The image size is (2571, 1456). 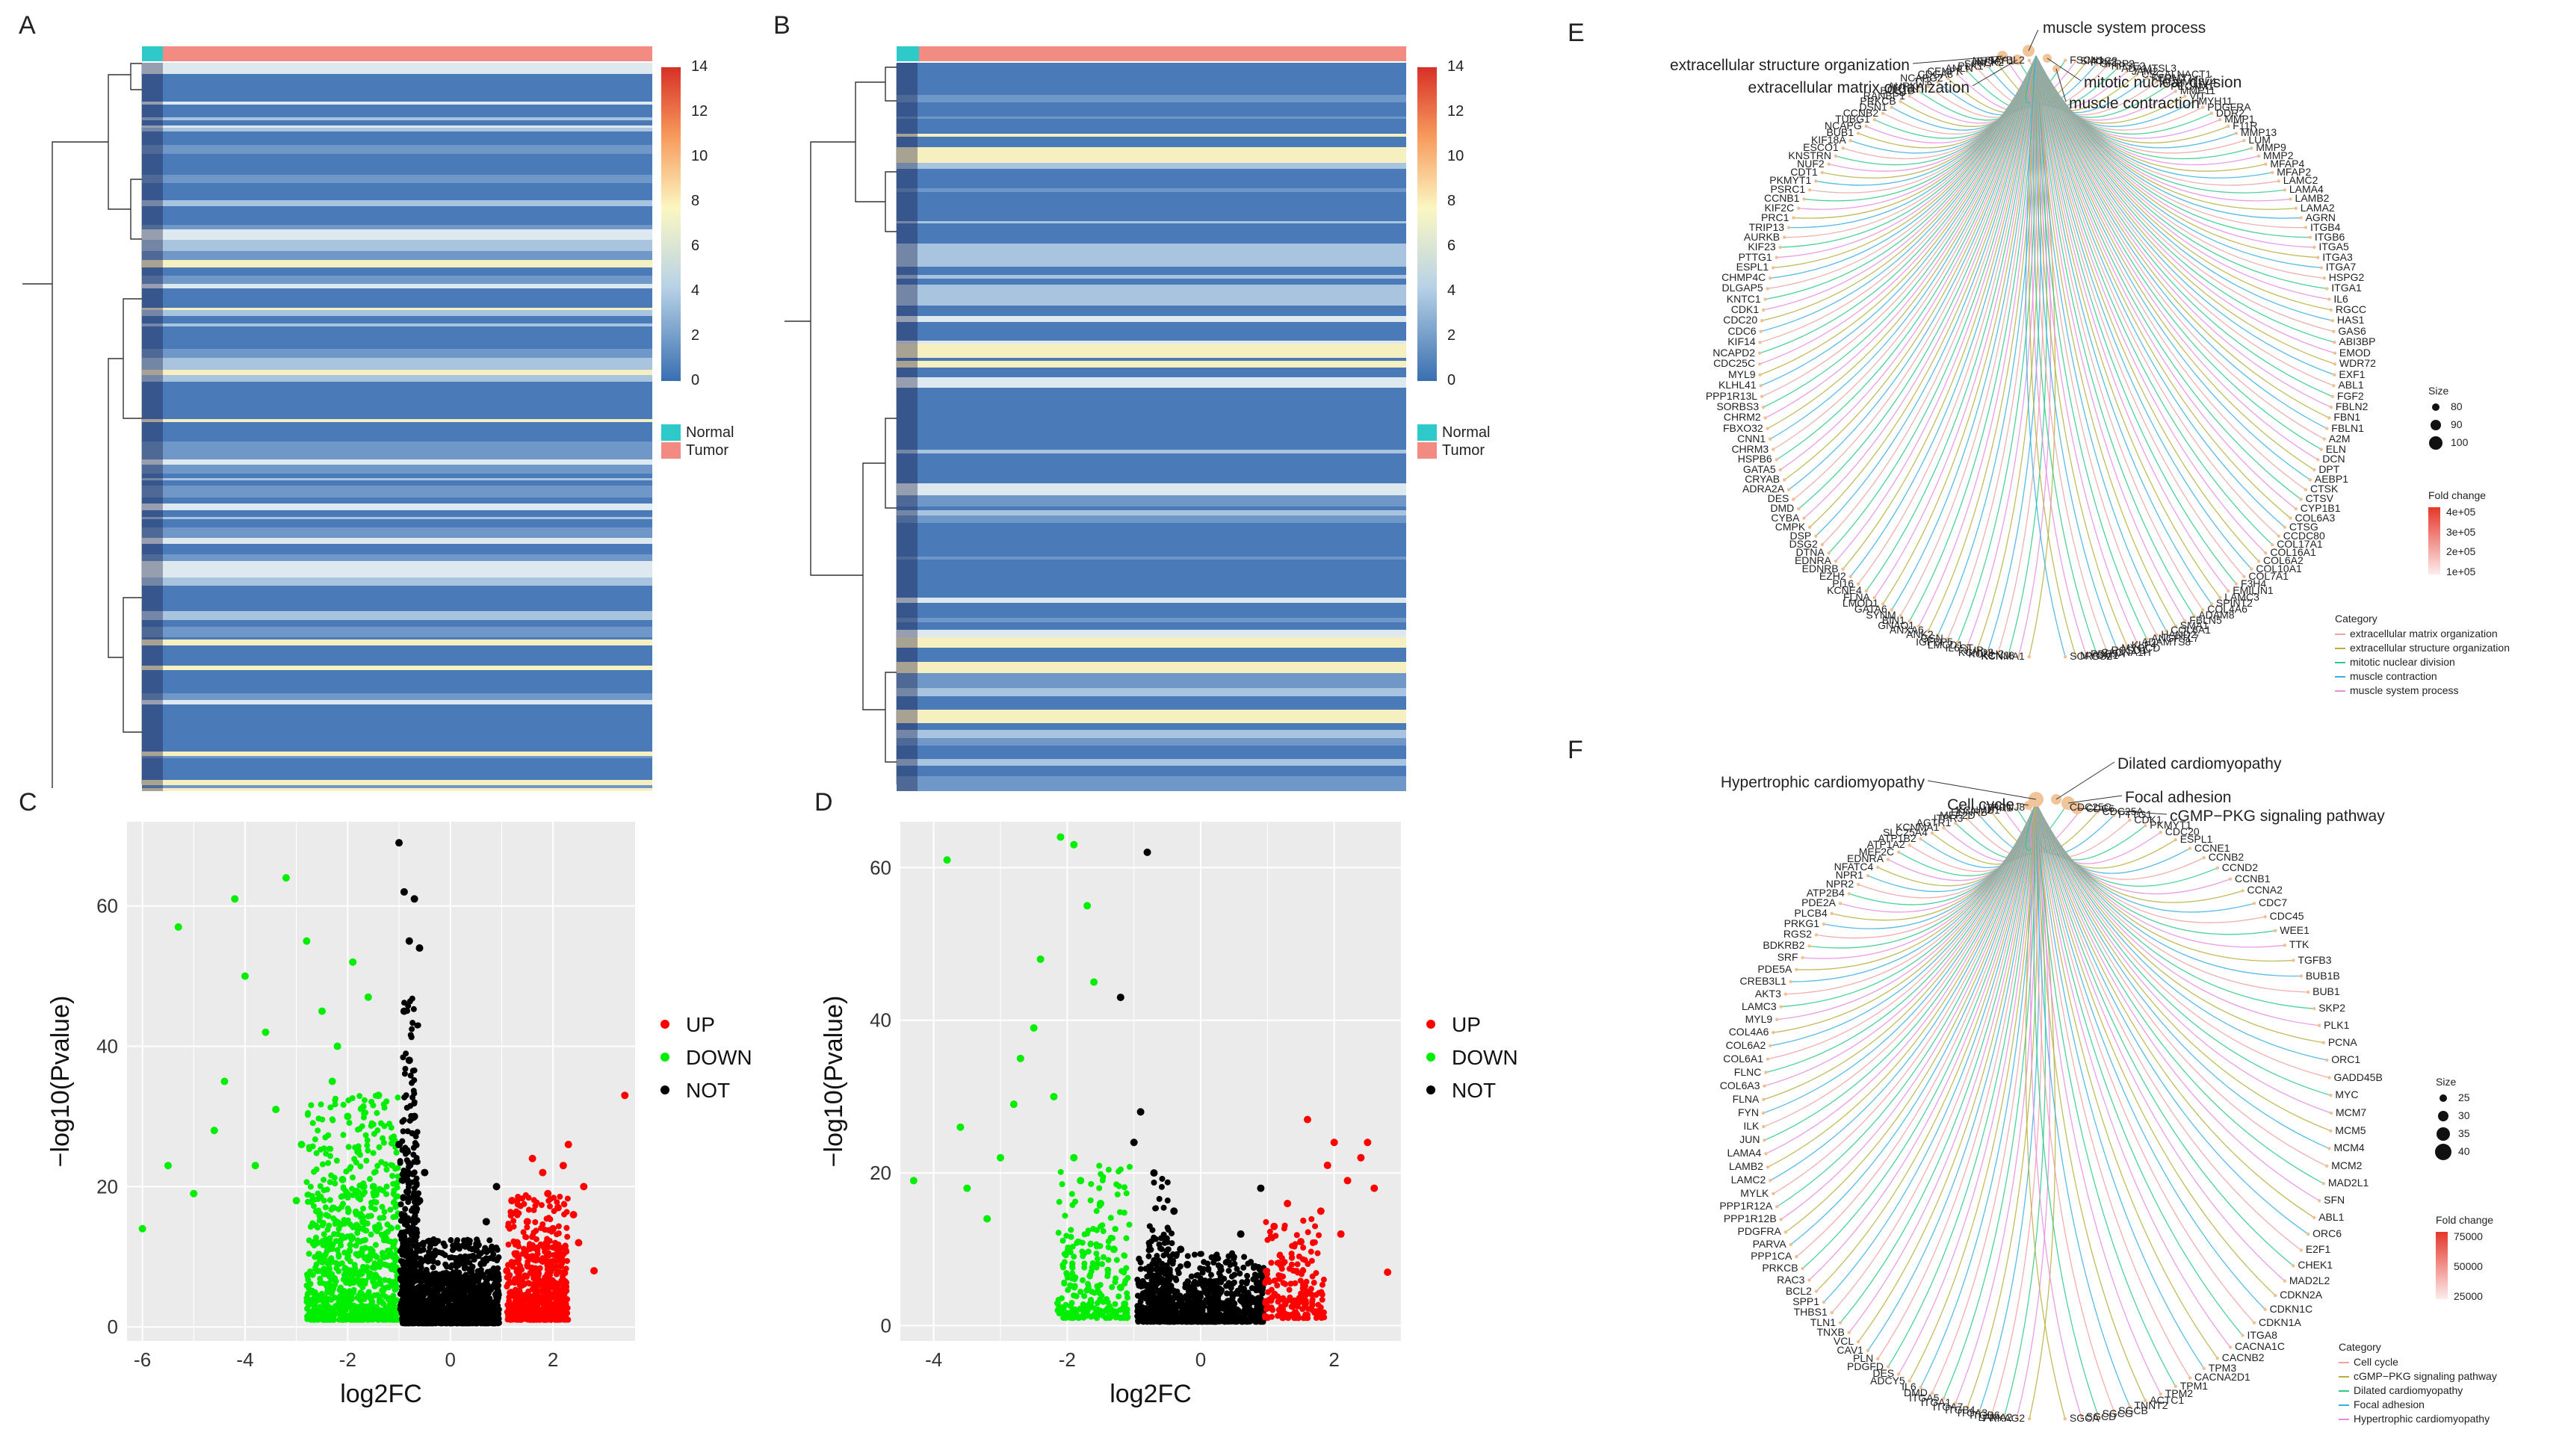 I want to click on colorbar-ticks-b: 14 12 10 8 6 4 2 0, so click(x=1462, y=223).